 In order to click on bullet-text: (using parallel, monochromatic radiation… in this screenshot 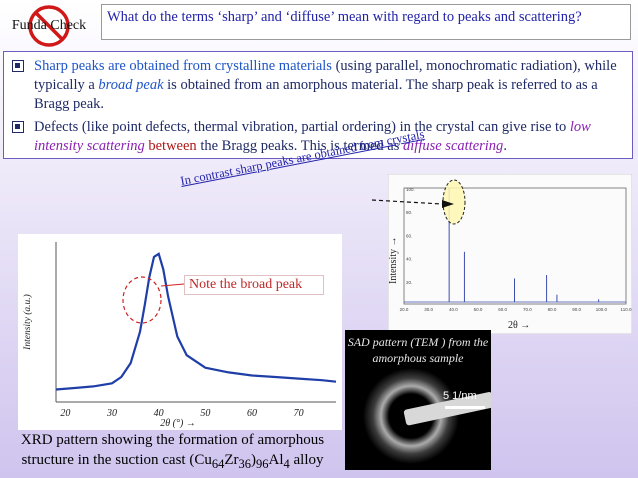, I will do `click(325, 75)`.